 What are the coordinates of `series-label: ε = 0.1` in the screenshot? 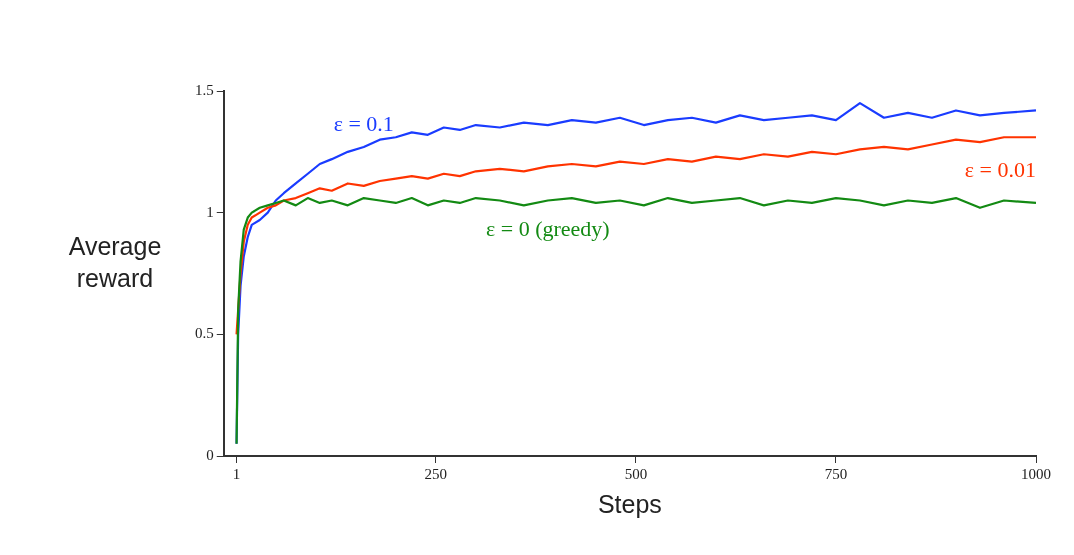 It's located at (363, 123).